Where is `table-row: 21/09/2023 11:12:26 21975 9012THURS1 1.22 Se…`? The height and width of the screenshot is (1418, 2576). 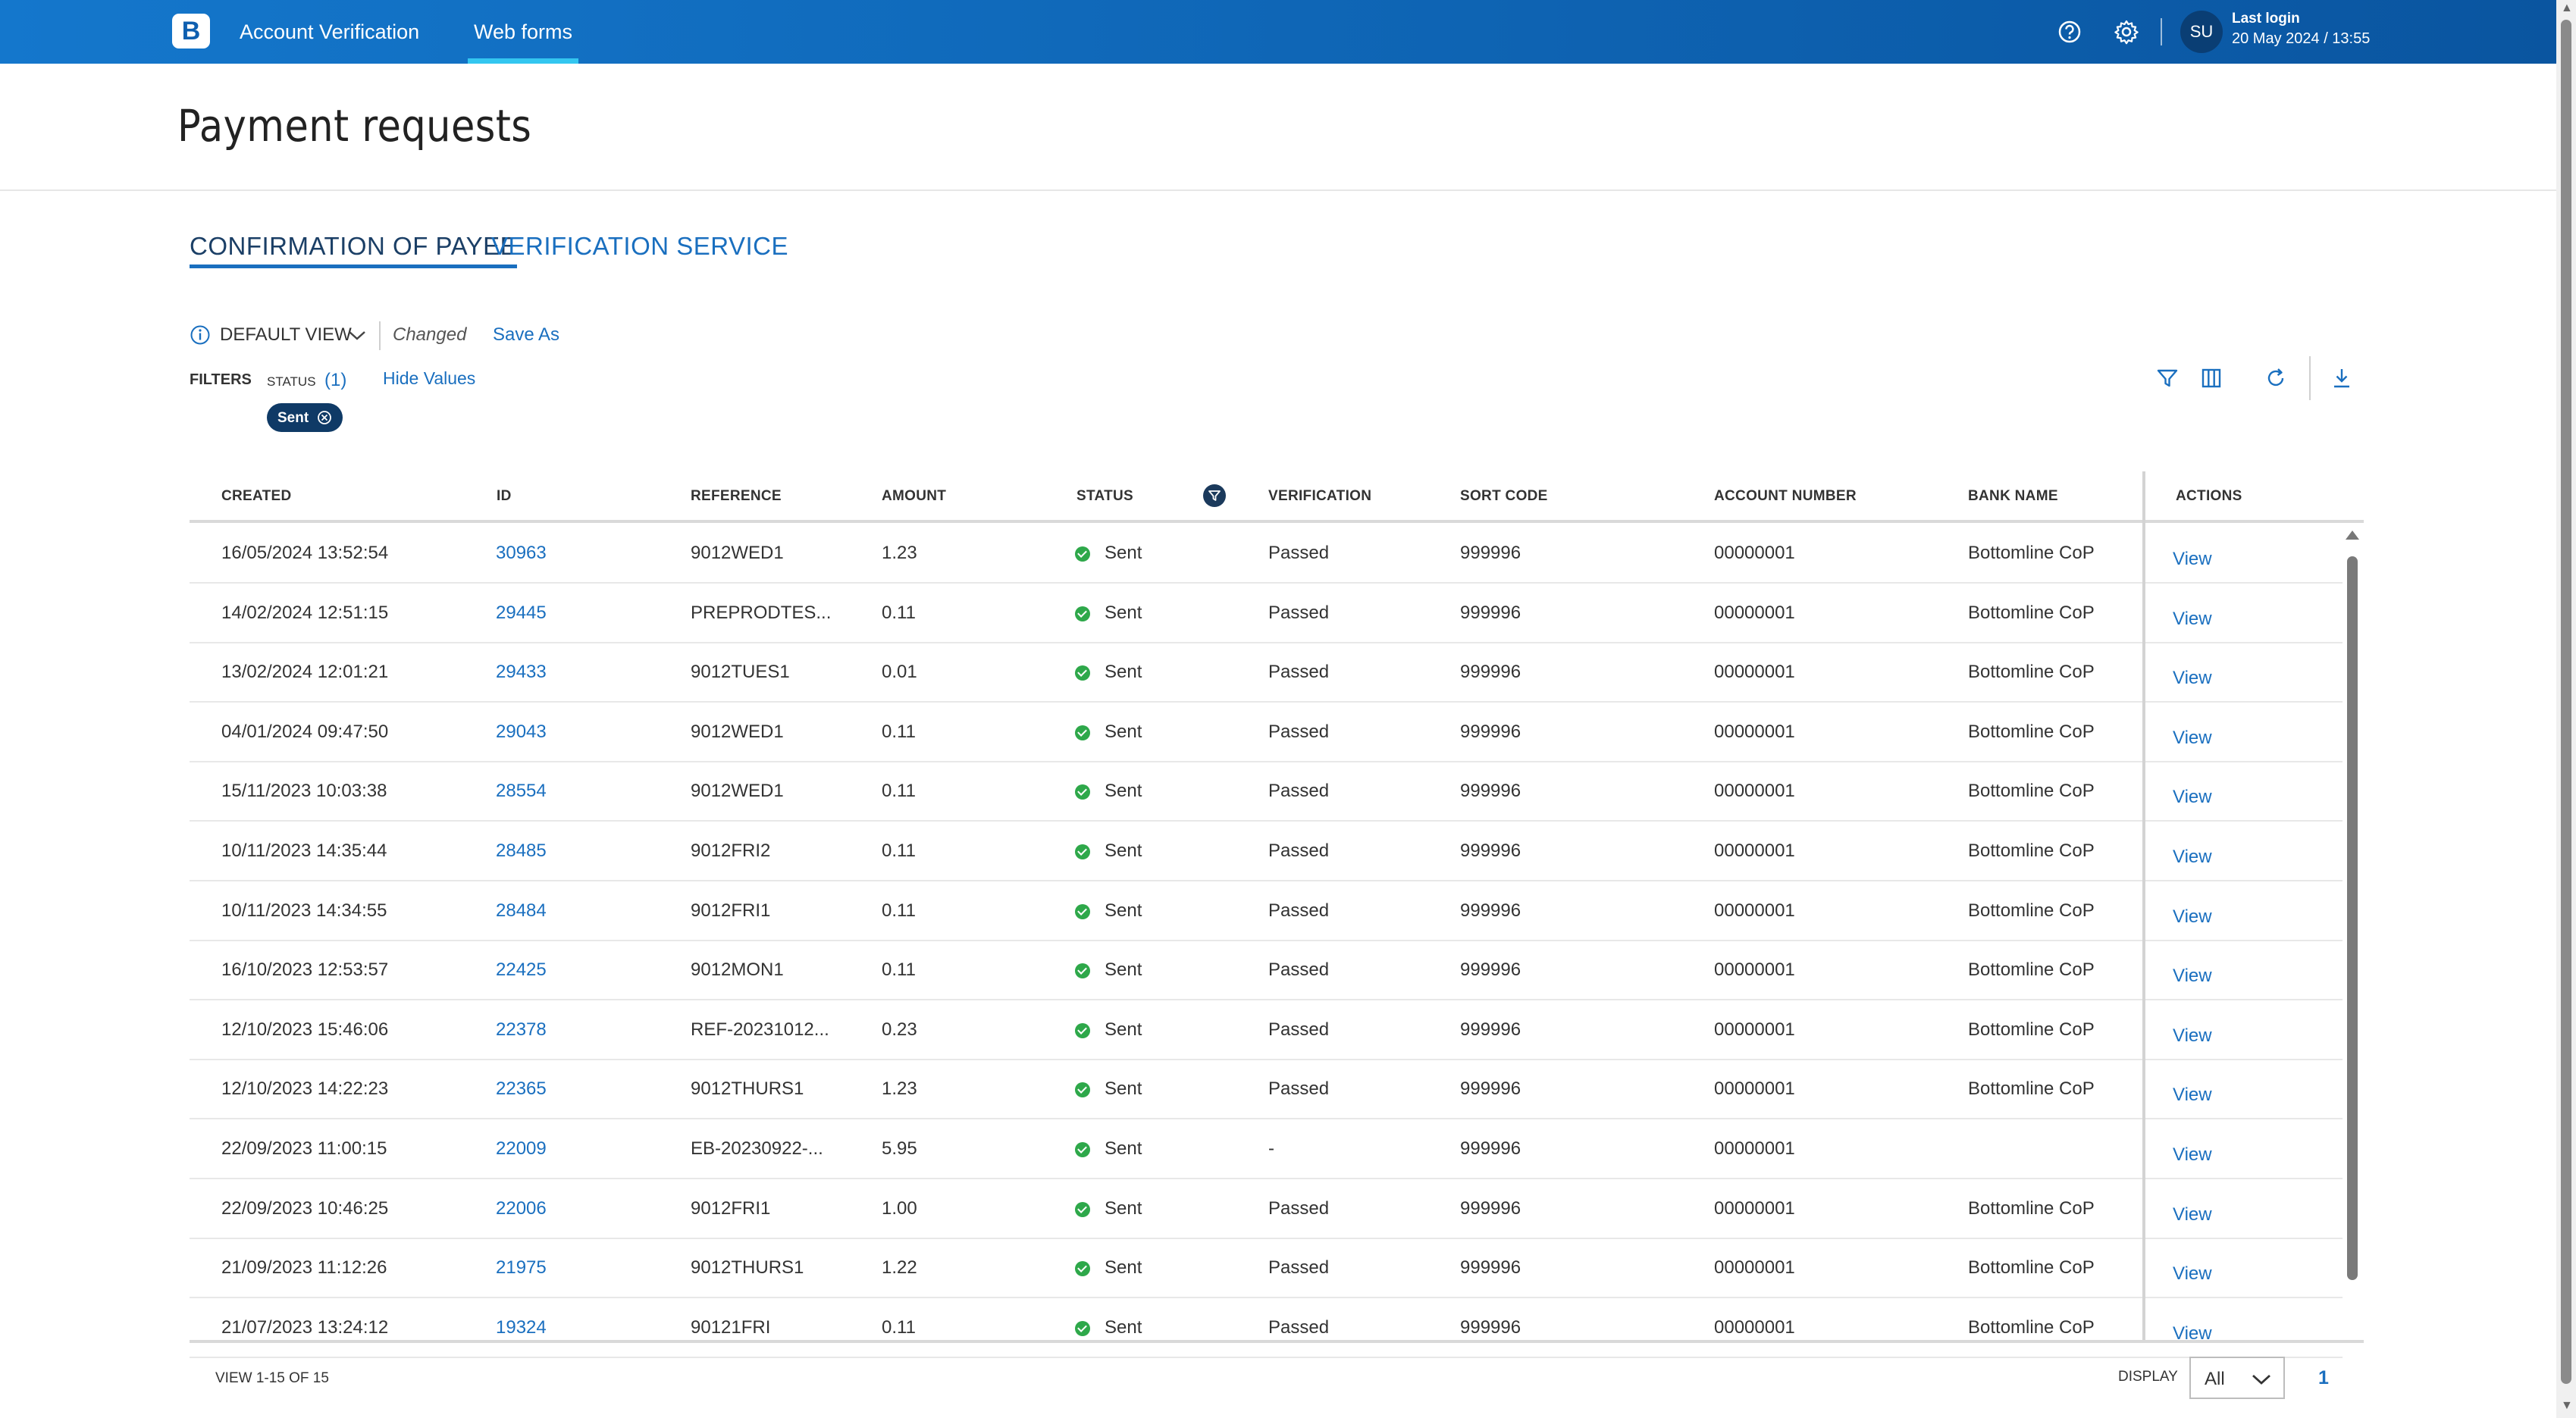 table-row: 21/09/2023 11:12:26 21975 9012THURS1 1.22 Se… is located at coordinates (1266, 1269).